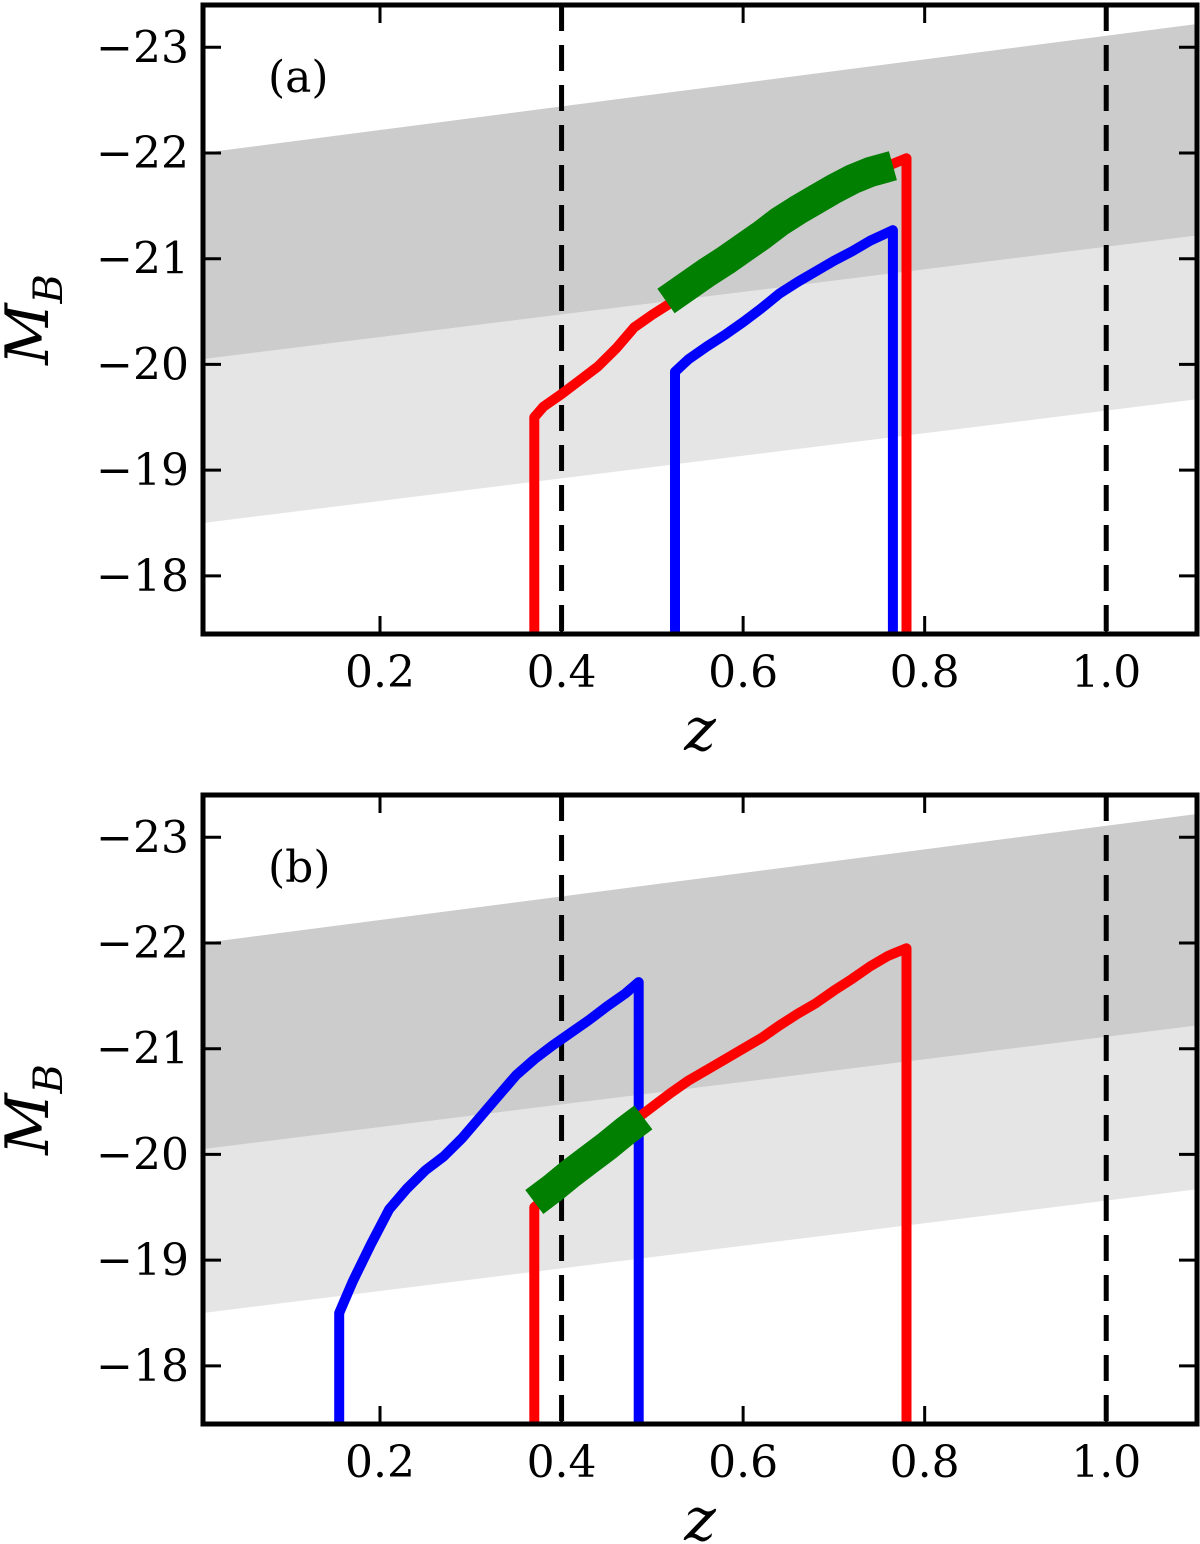 Image resolution: width=1200 pixels, height=1544 pixels. Describe the element at coordinates (298, 77) in the screenshot. I see `panel-label: (a)` at that location.